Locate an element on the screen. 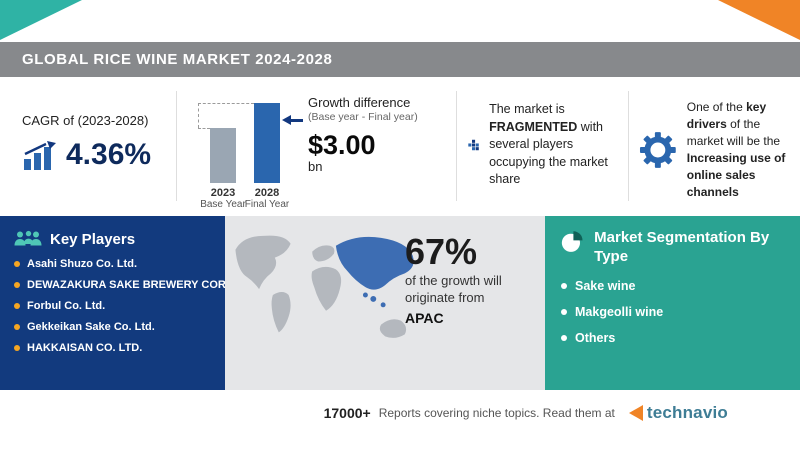 The image size is (800, 450). growth-difference-label: Growth difference is located at coordinates (359, 102).